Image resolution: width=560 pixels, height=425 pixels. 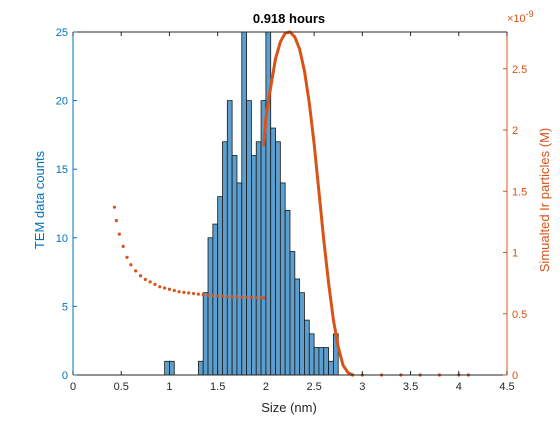 I want to click on left-axis-ticks: 0 5 10 15 20 25, so click(x=66, y=204).